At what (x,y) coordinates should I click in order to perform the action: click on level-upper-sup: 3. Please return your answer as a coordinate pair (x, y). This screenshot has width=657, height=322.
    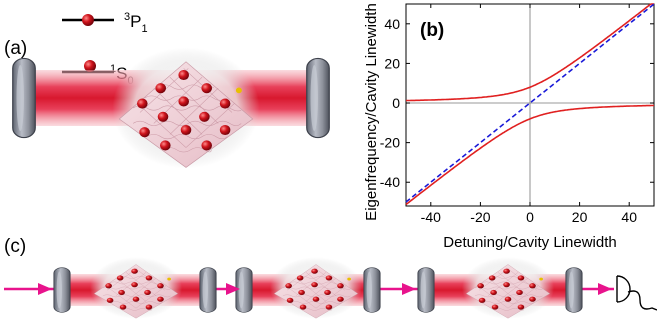
    Looking at the image, I should click on (127, 17).